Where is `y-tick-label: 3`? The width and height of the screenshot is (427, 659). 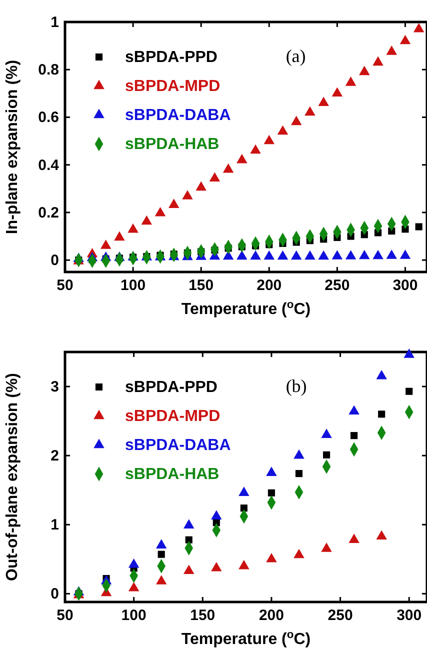
y-tick-label: 3 is located at coordinates (54, 387).